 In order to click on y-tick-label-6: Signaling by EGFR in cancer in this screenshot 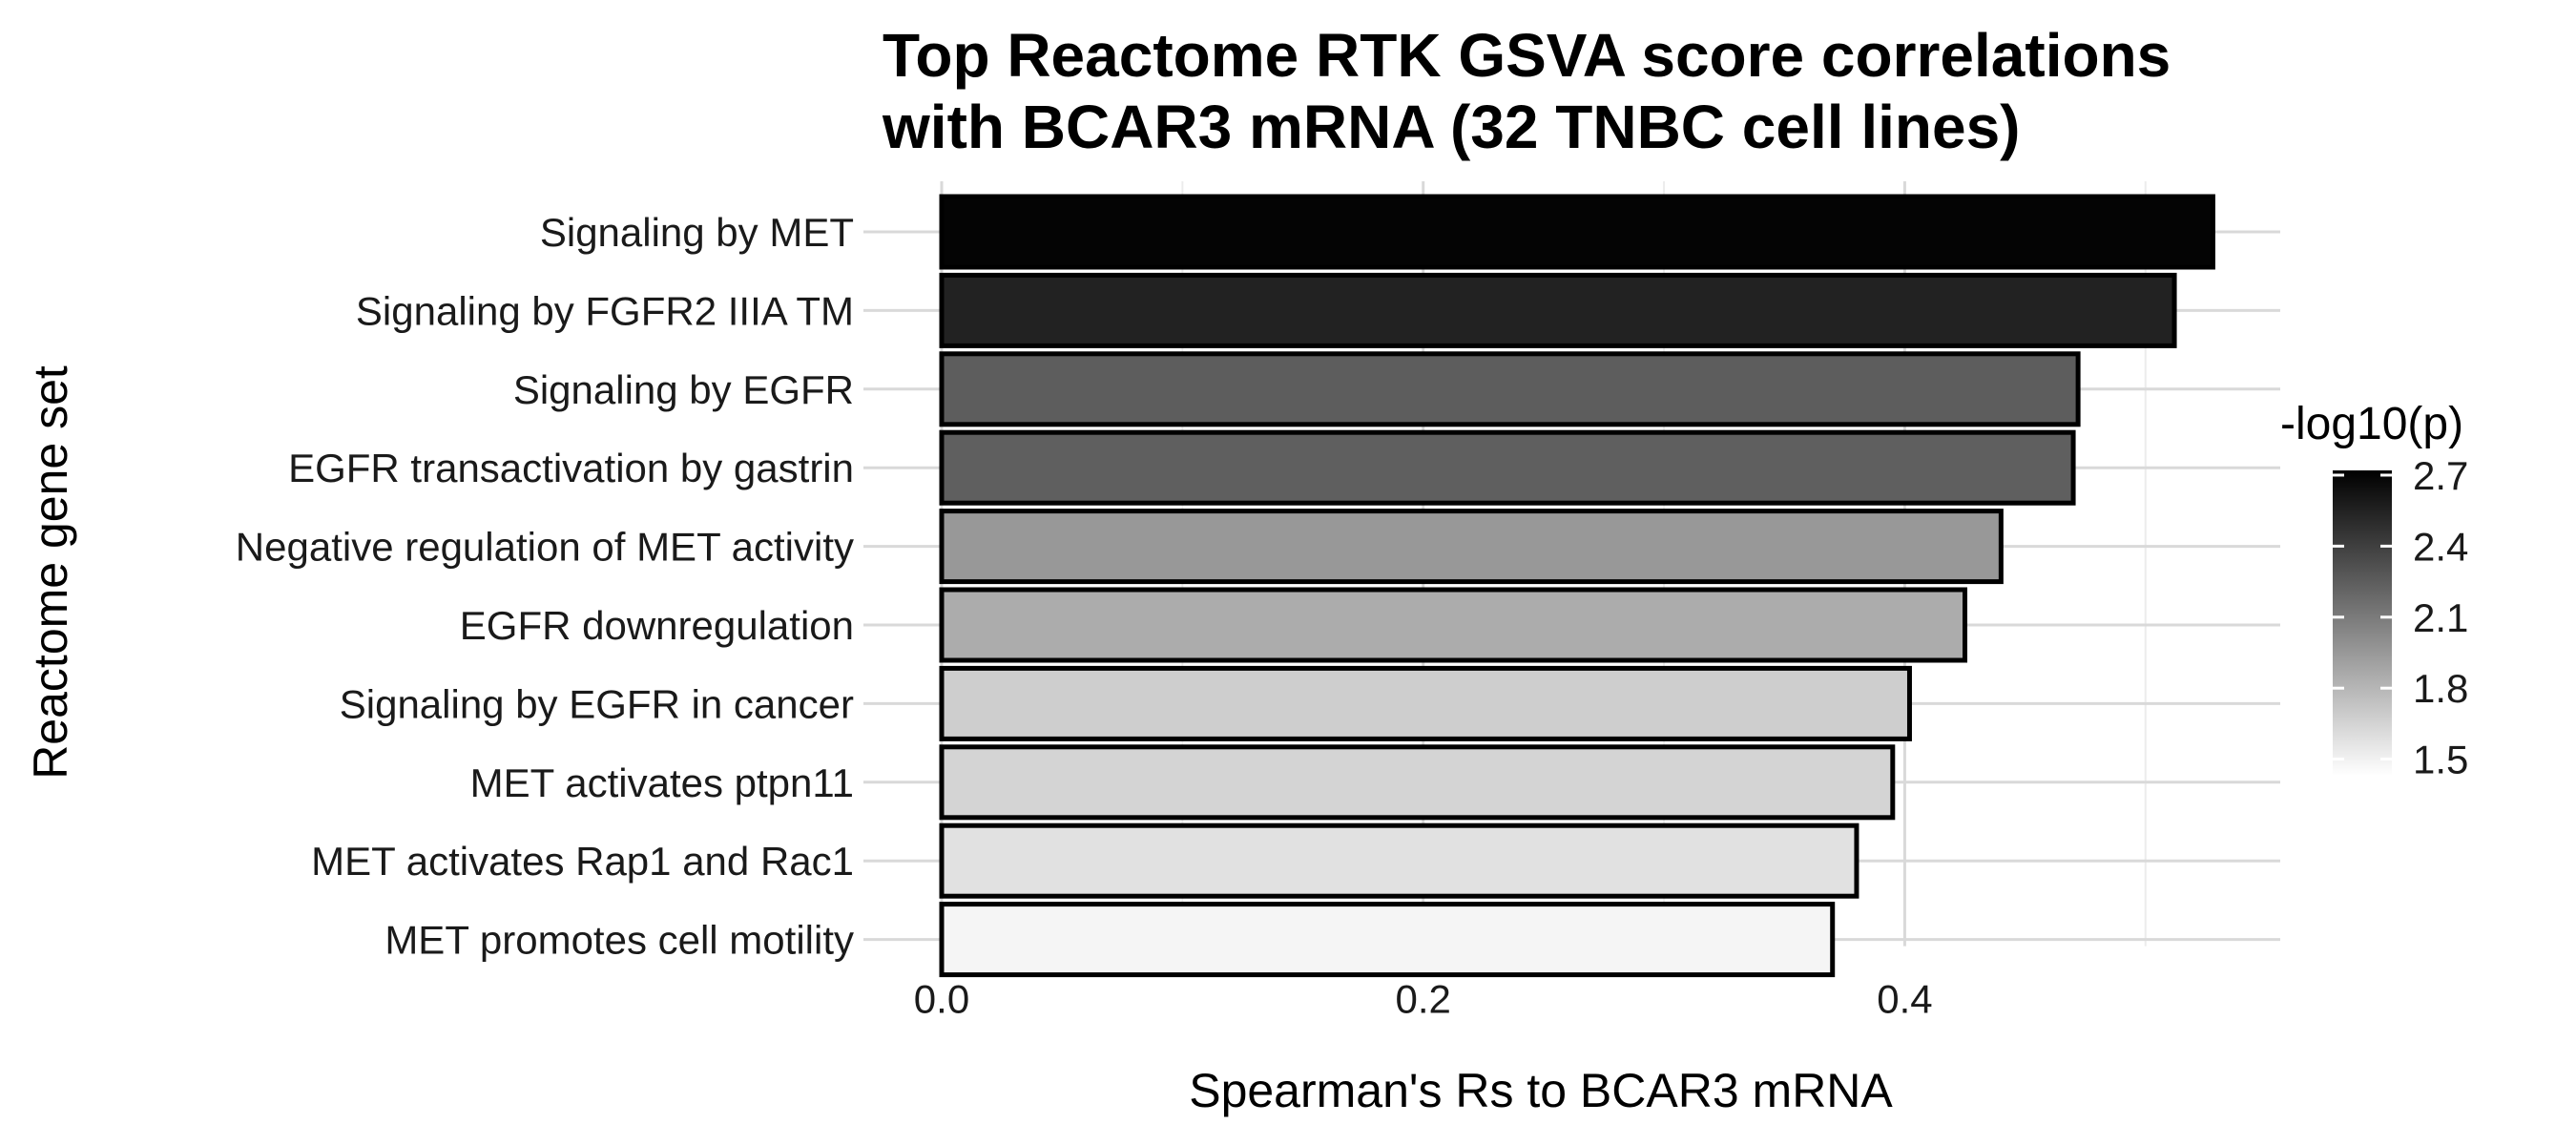, I will do `click(597, 704)`.